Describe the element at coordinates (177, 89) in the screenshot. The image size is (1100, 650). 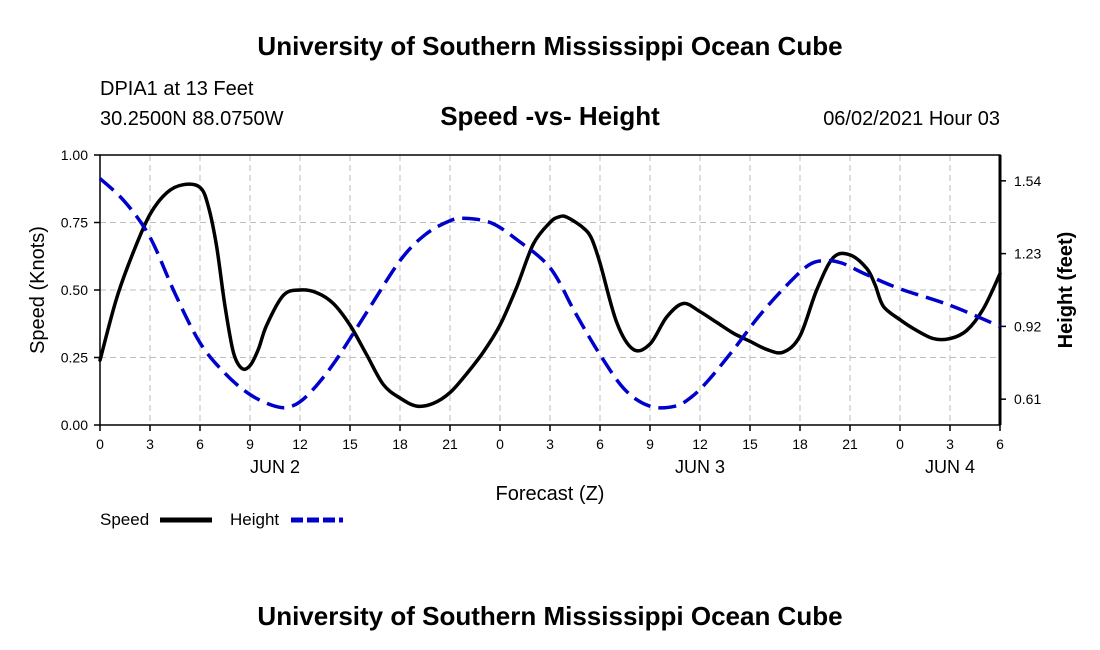
I see `station-label: DPIA1 at 13 Feet` at that location.